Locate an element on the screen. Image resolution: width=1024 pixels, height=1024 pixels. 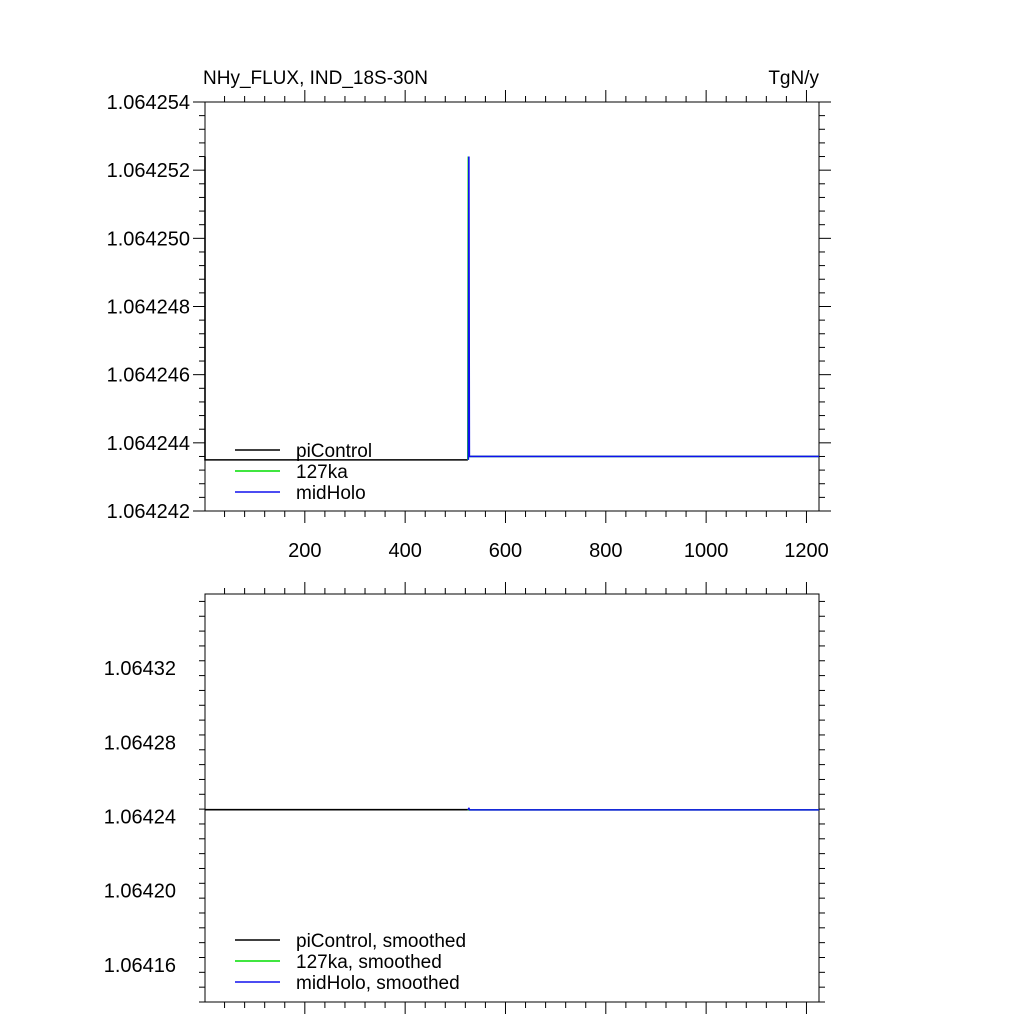
legend-label-0: piControl is located at coordinates (334, 451).